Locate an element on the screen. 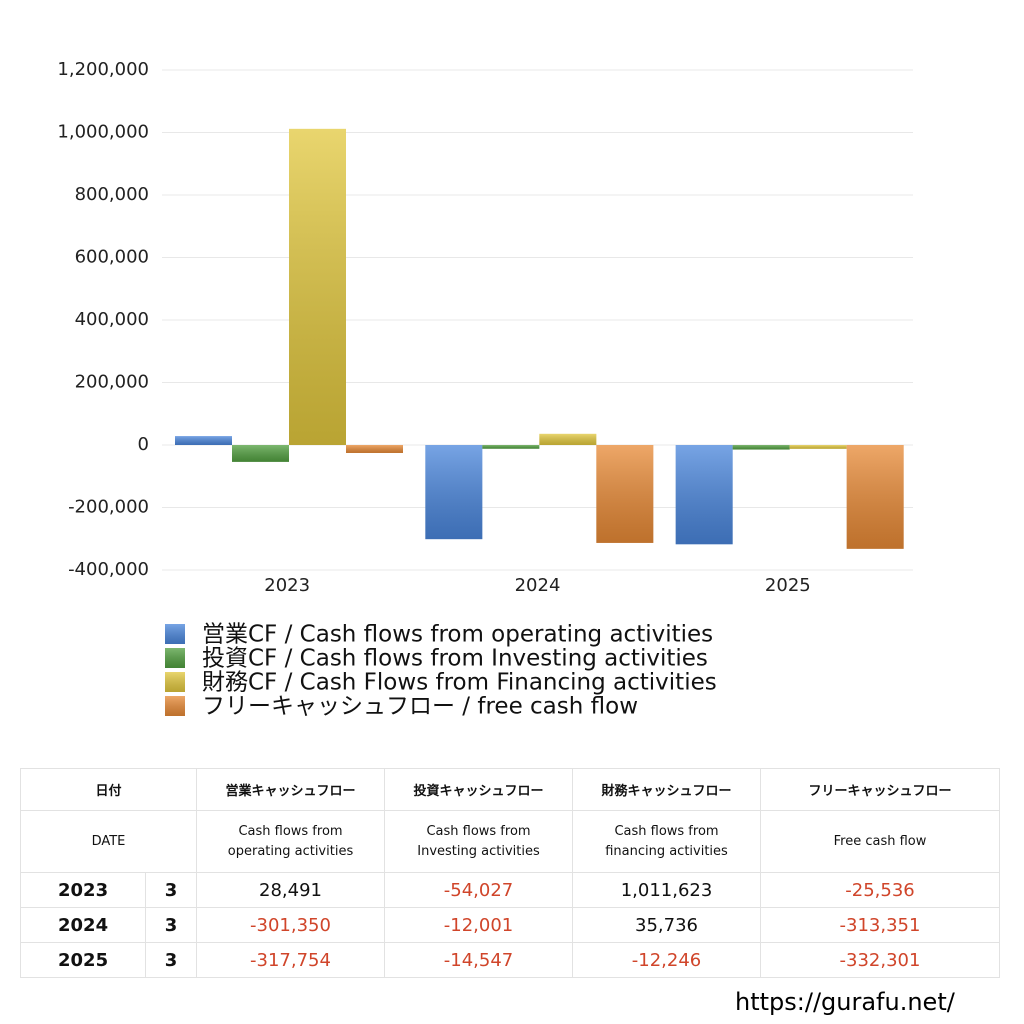 The image size is (1024, 1024). table-cell: 1,011,623 is located at coordinates (666, 890).